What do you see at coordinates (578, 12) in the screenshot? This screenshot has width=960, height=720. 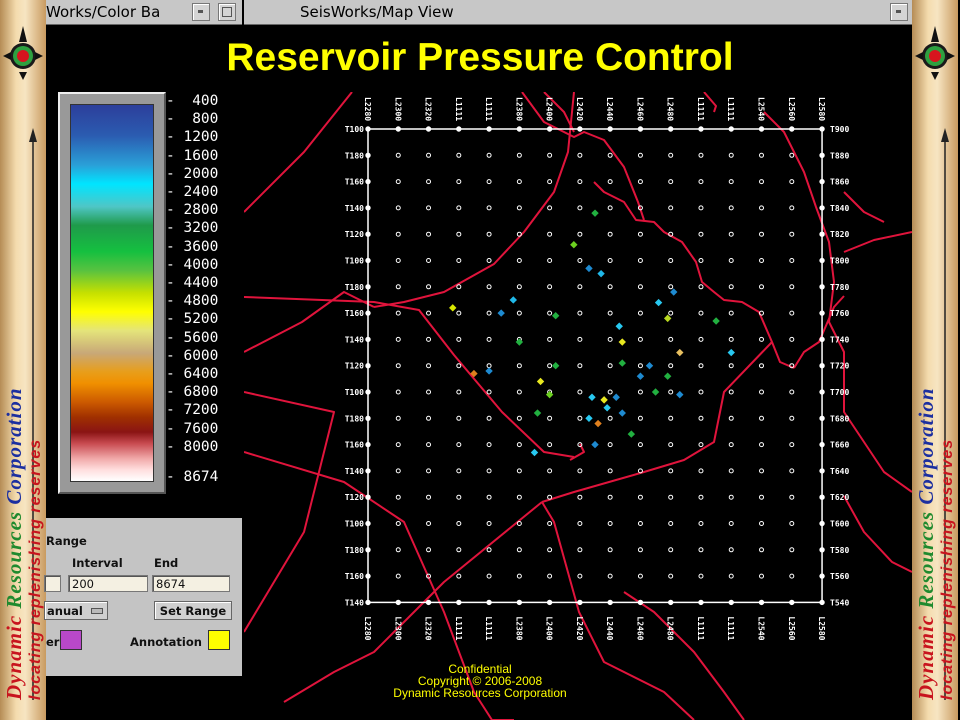 I see `map-view-window-titlebar: SeisWorks/Map View` at bounding box center [578, 12].